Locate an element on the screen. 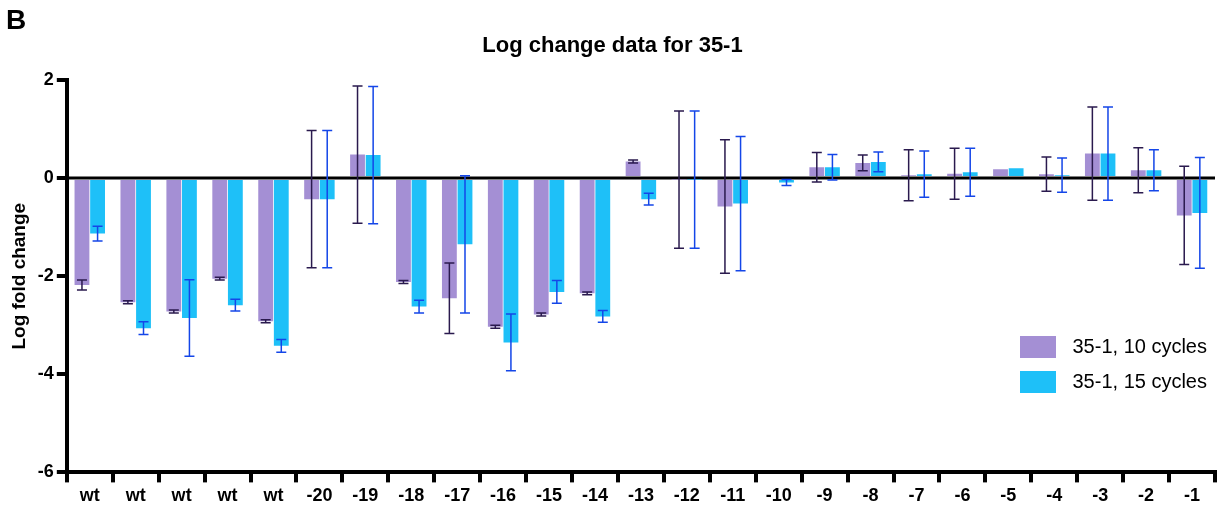 The height and width of the screenshot is (510, 1225). x-tick-label: -12 is located at coordinates (686, 495).